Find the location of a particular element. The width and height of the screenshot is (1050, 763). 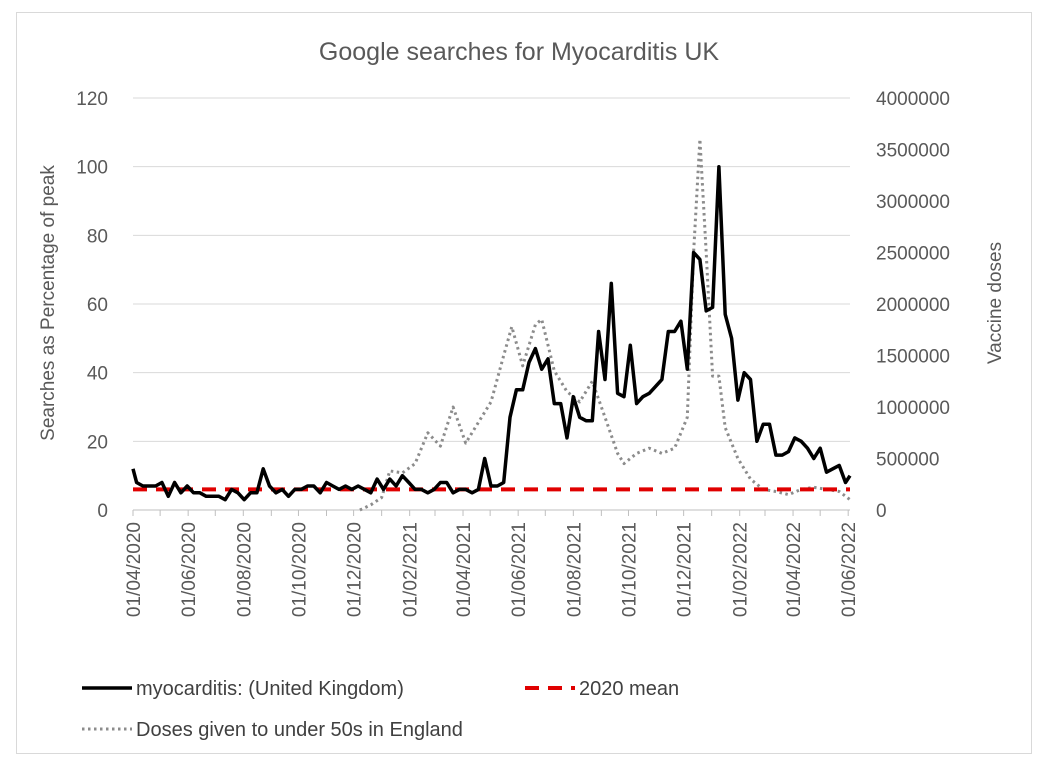

y2-tick-label: 2000000 is located at coordinates (913, 305).